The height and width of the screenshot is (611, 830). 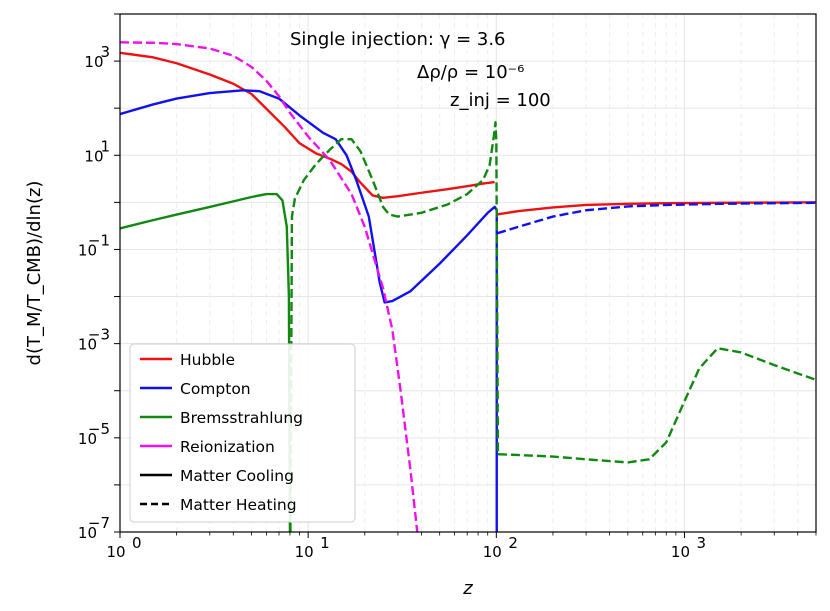 I want to click on x-tick-label-exponent: 2, so click(x=513, y=543).